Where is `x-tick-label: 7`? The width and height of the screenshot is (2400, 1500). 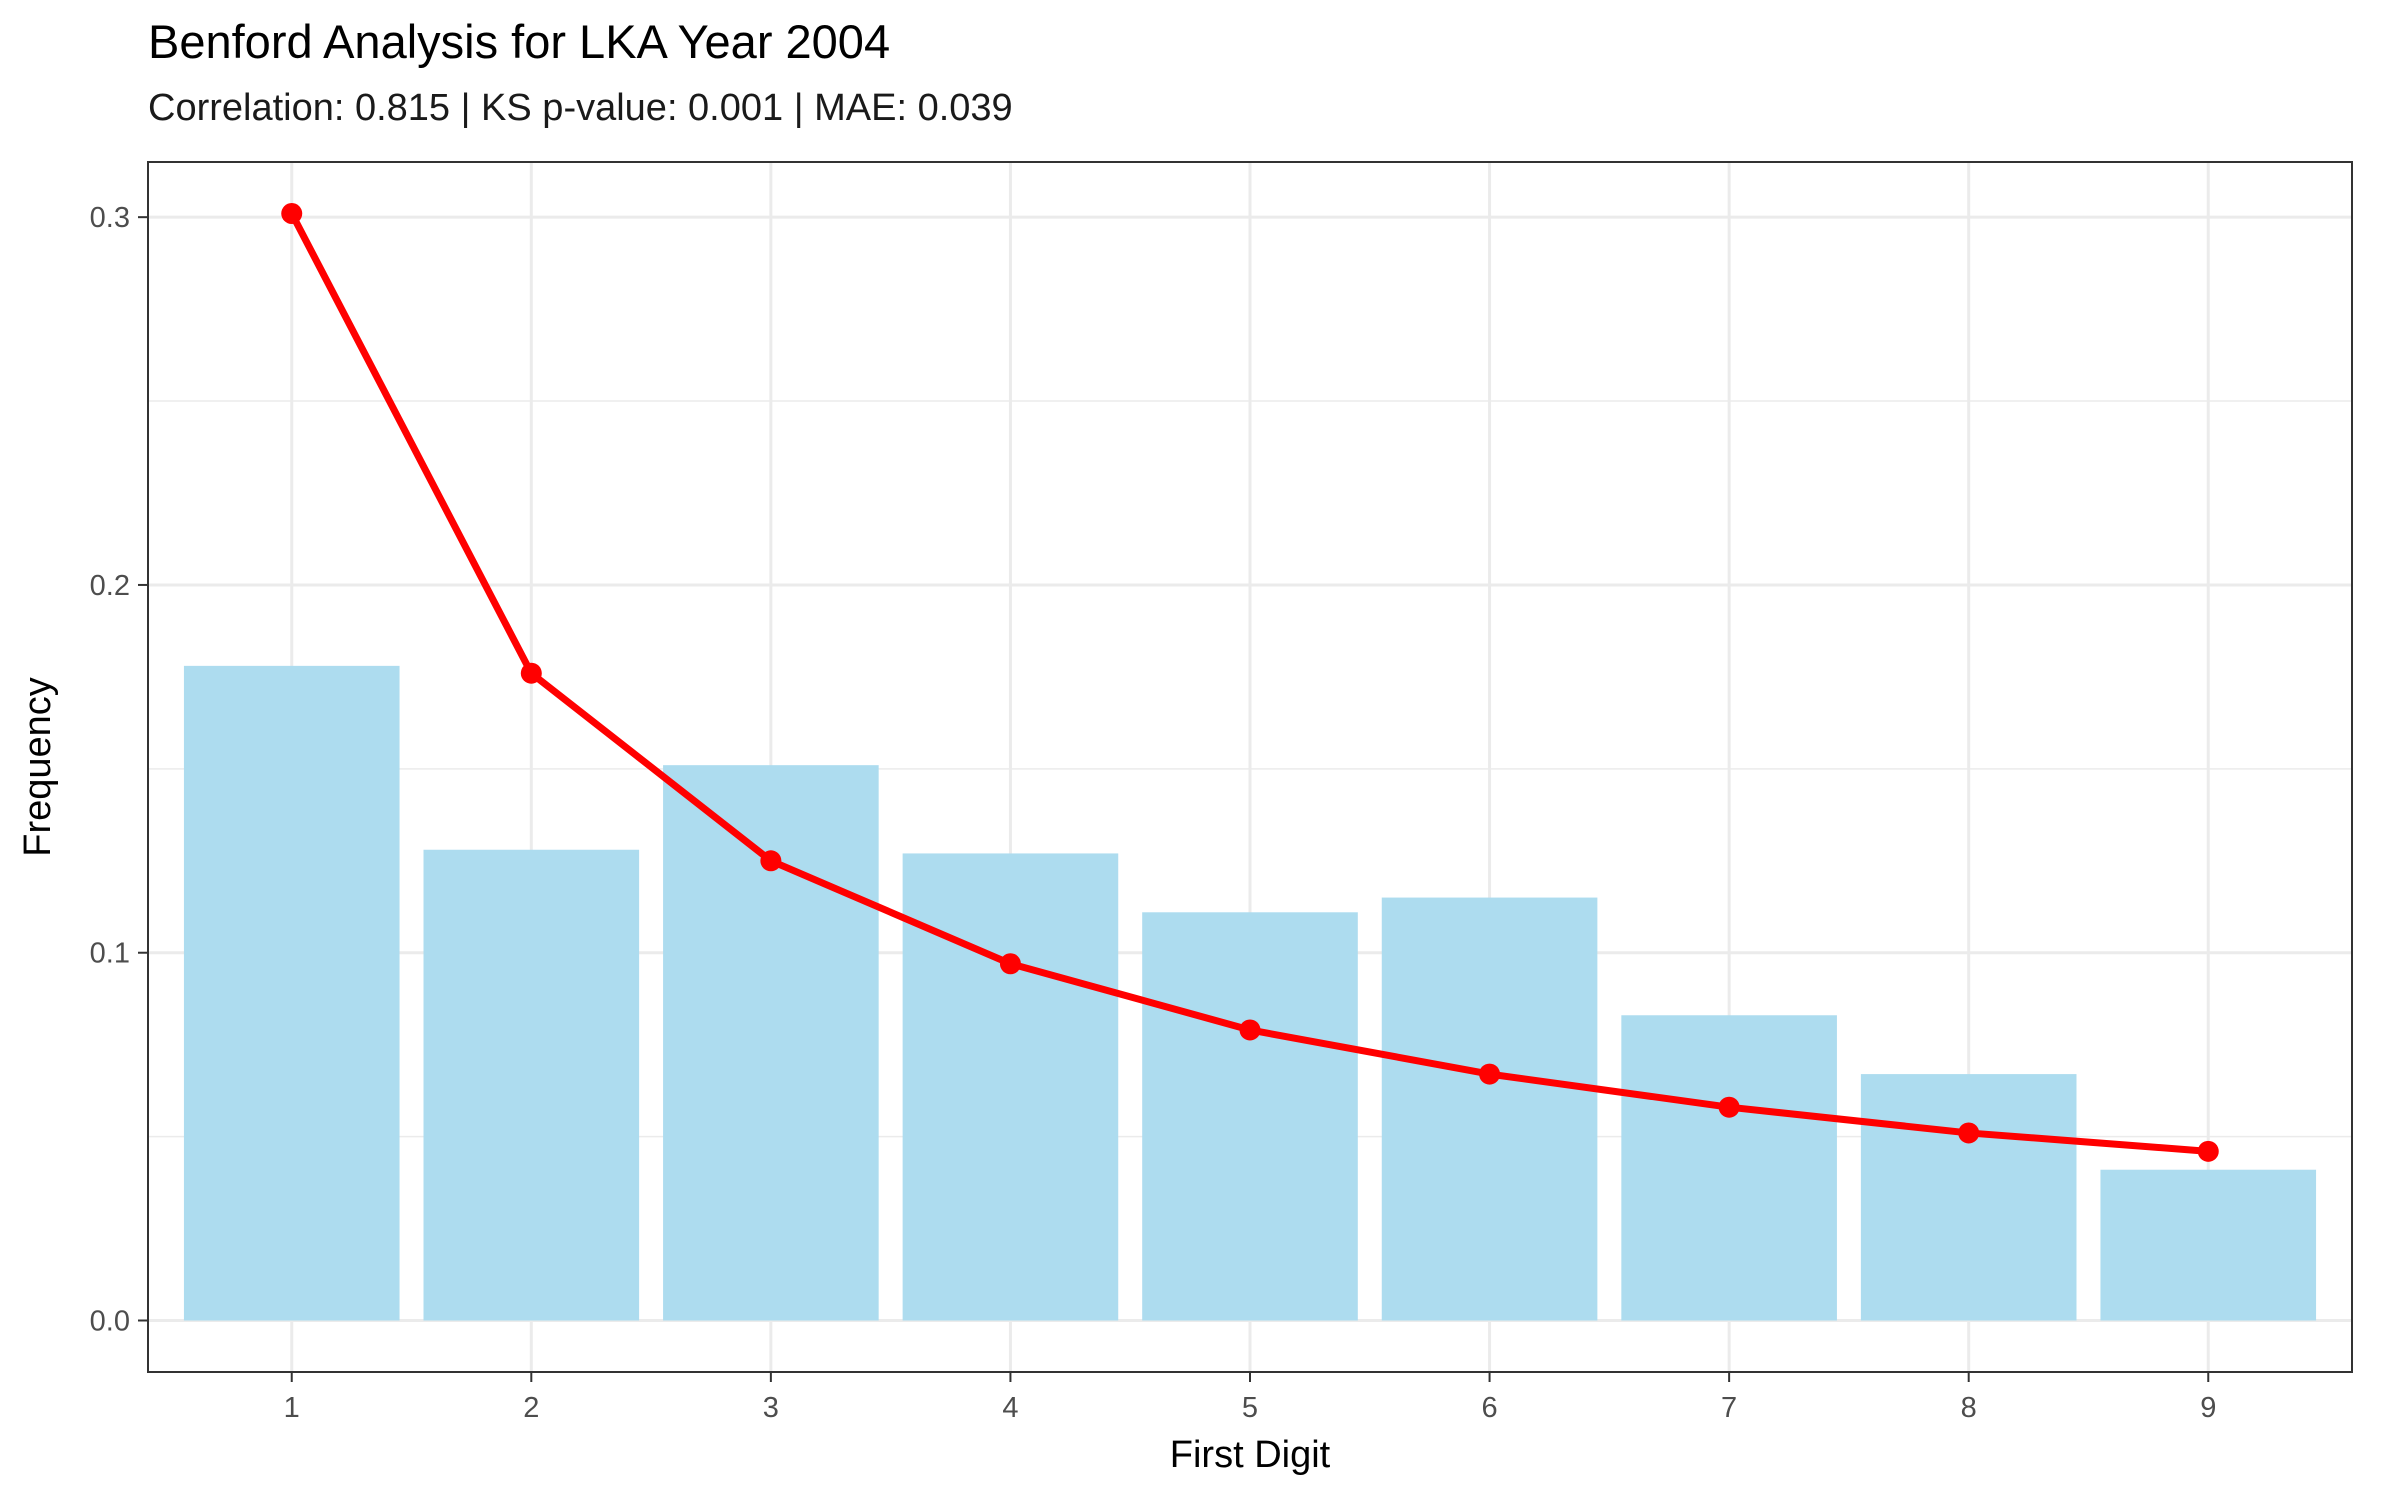
x-tick-label: 7 is located at coordinates (1729, 1408).